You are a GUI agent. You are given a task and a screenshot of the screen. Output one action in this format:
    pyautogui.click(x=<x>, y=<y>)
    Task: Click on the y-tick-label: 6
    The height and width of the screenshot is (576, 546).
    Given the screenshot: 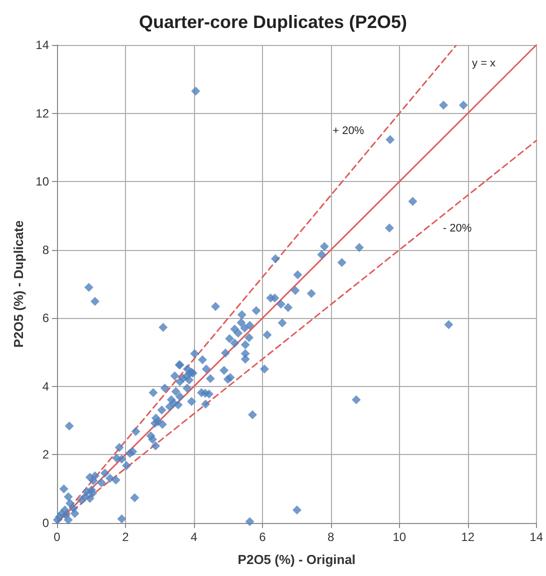 What is the action you would take?
    pyautogui.click(x=46, y=318)
    